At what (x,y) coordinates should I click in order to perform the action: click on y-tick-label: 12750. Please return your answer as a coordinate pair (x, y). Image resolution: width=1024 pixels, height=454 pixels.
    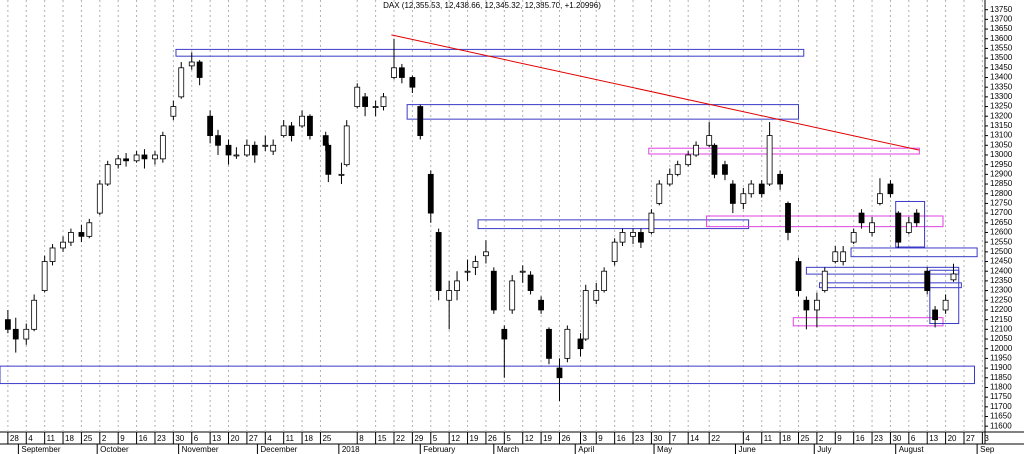
    Looking at the image, I should click on (1001, 203).